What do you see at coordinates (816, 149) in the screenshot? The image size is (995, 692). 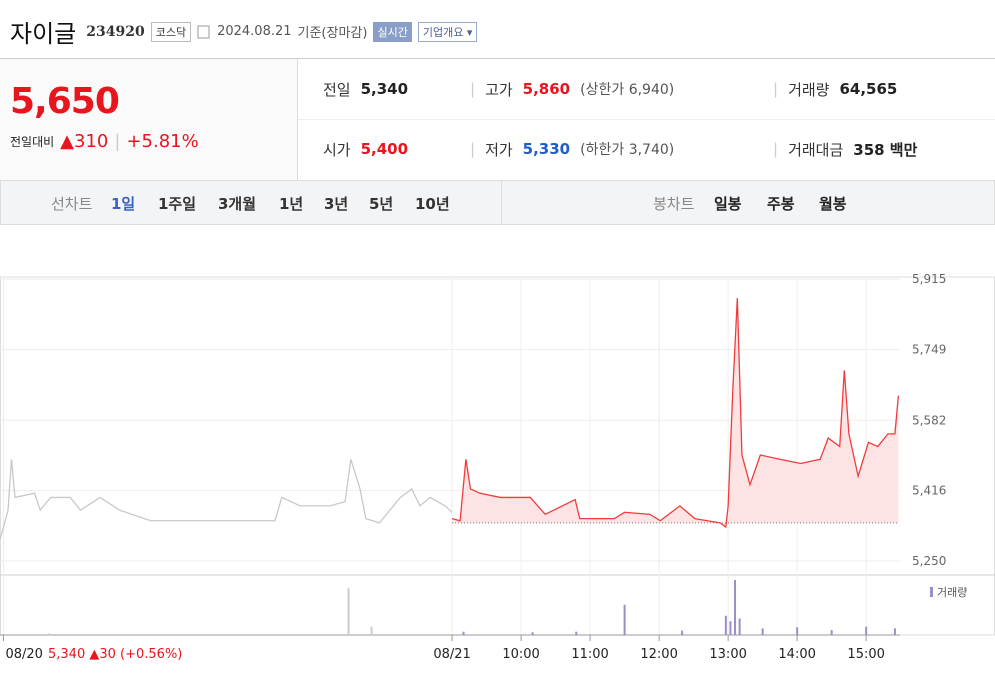 I see `field-label: 거래대금` at bounding box center [816, 149].